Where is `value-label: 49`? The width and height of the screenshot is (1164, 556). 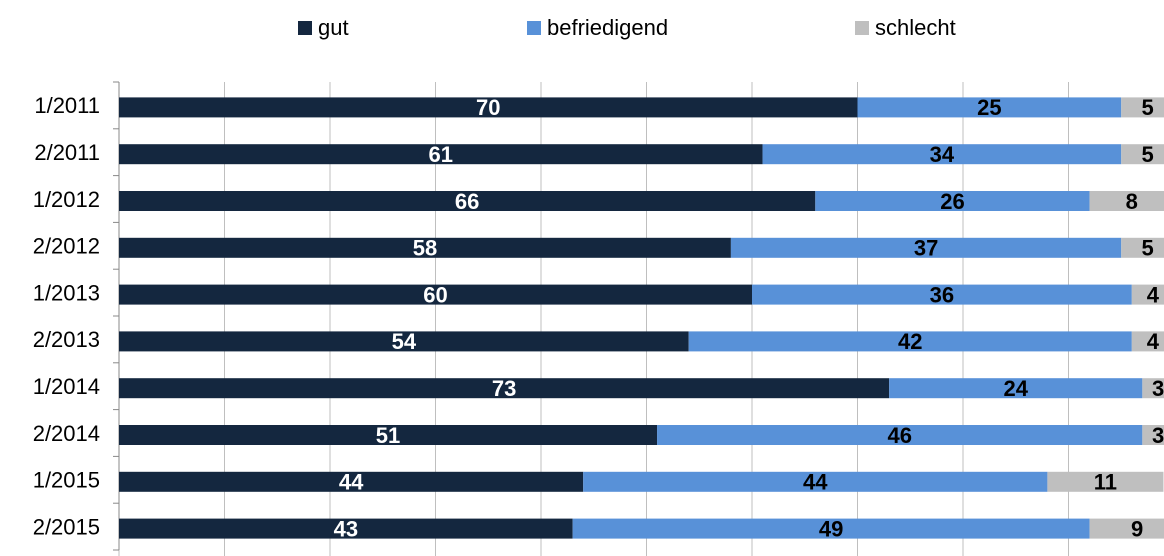
value-label: 49 is located at coordinates (831, 528).